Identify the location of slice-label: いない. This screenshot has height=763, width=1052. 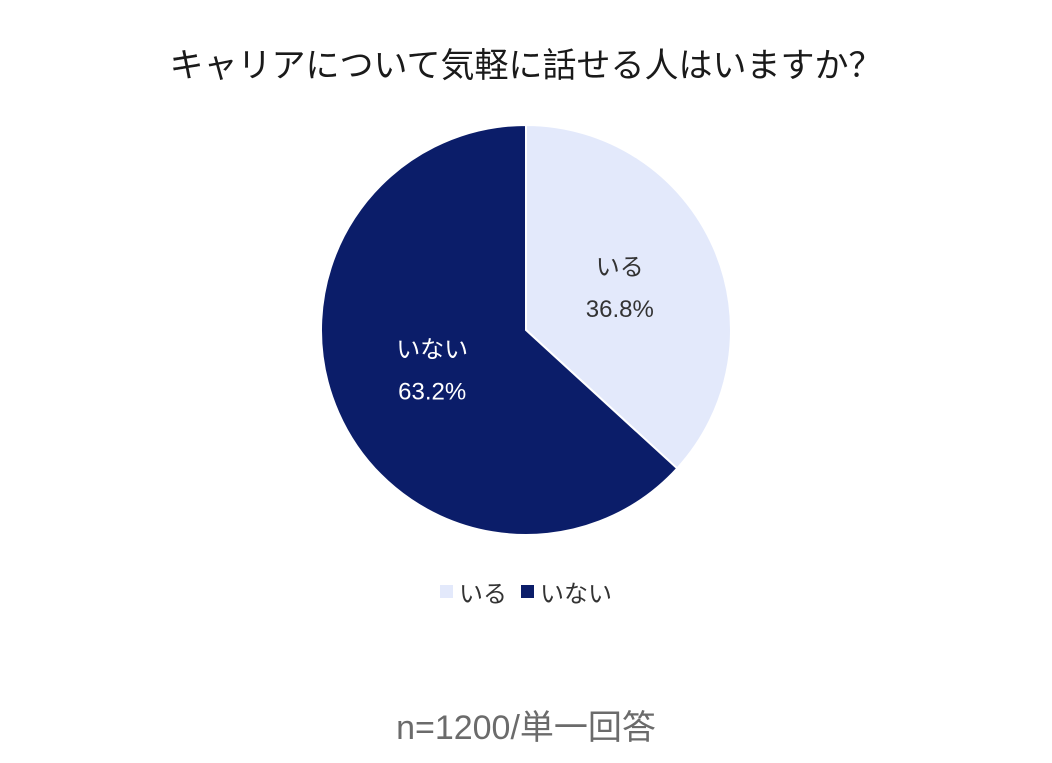
(432, 350).